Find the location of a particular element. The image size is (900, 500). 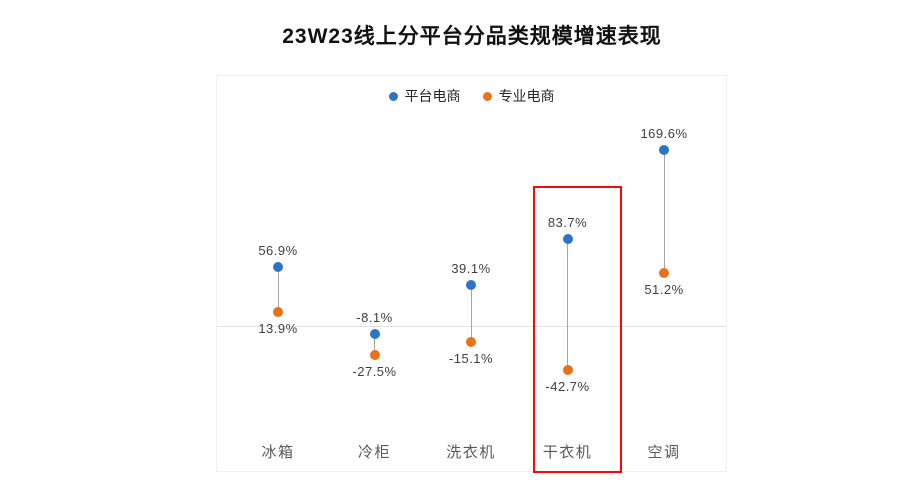

legend-item-professional: 专业电商 is located at coordinates (518, 96).